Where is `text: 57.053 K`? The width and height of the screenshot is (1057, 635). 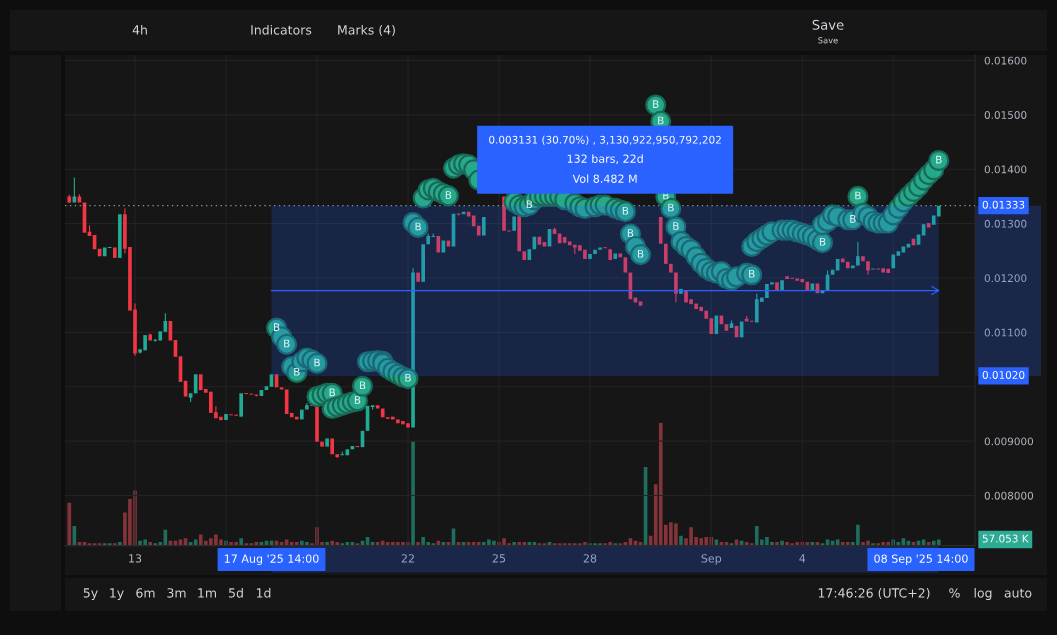
text: 57.053 K is located at coordinates (1005, 538).